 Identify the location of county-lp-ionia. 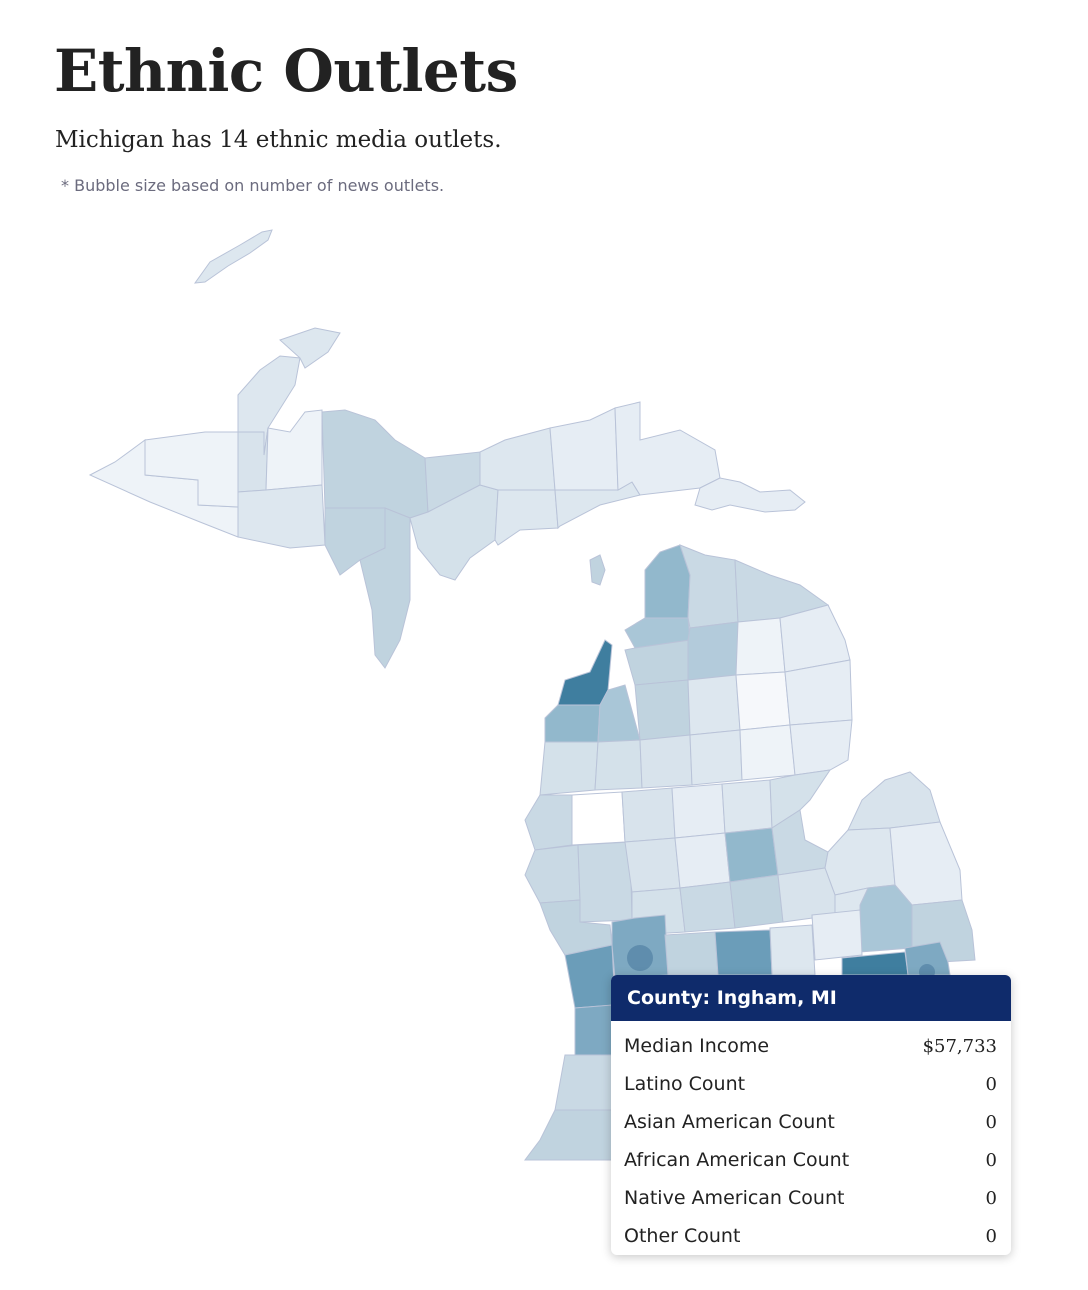
(691, 953).